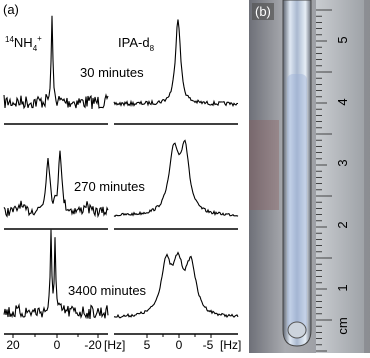 This screenshot has height=358, width=370. I want to click on panel-label: (b), so click(263, 11).